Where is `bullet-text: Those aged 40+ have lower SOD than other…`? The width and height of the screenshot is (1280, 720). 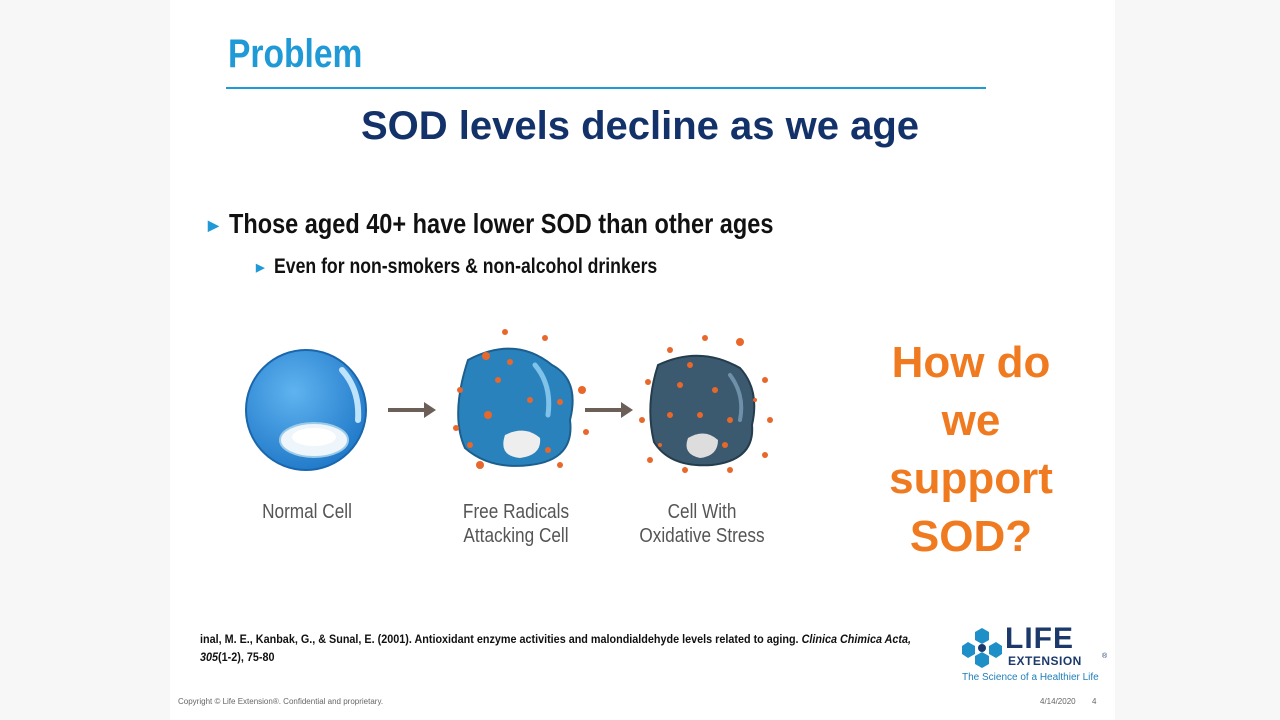 bullet-text: Those aged 40+ have lower SOD than other… is located at coordinates (501, 223).